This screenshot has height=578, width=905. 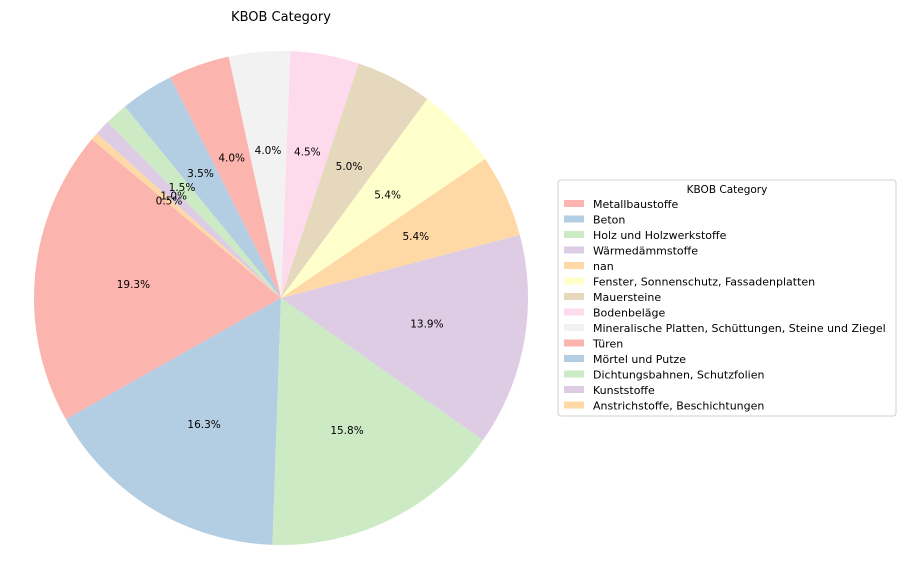 I want to click on legend-label: Metallbaustoffe, so click(x=635, y=204).